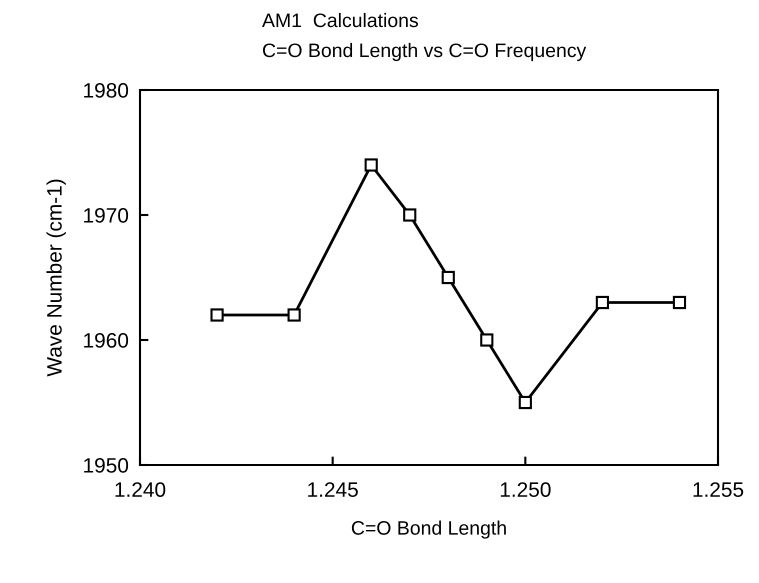  Describe the element at coordinates (56, 278) in the screenshot. I see `y-axis-title: Wave Number (cm-1)` at that location.